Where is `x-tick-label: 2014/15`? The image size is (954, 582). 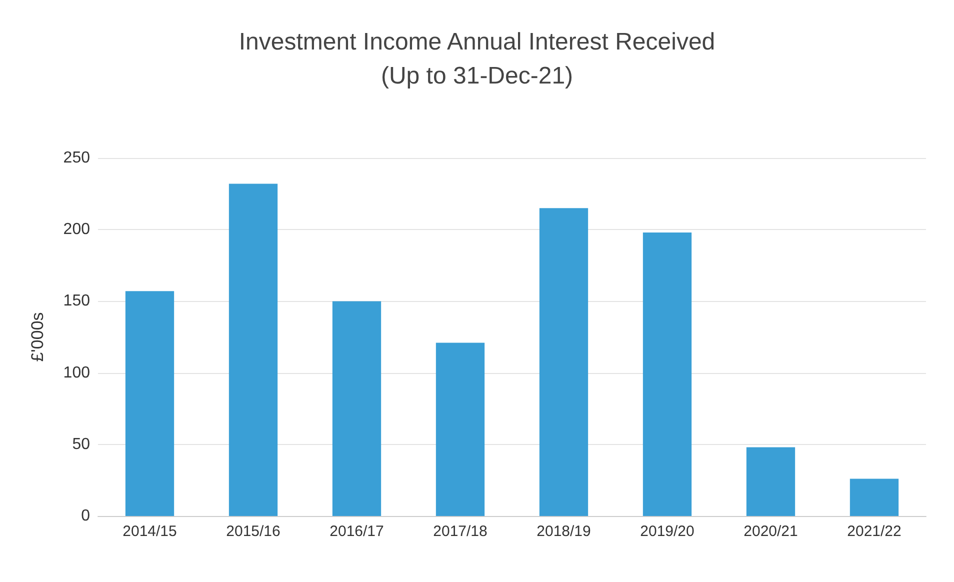
x-tick-label: 2014/15 is located at coordinates (149, 531).